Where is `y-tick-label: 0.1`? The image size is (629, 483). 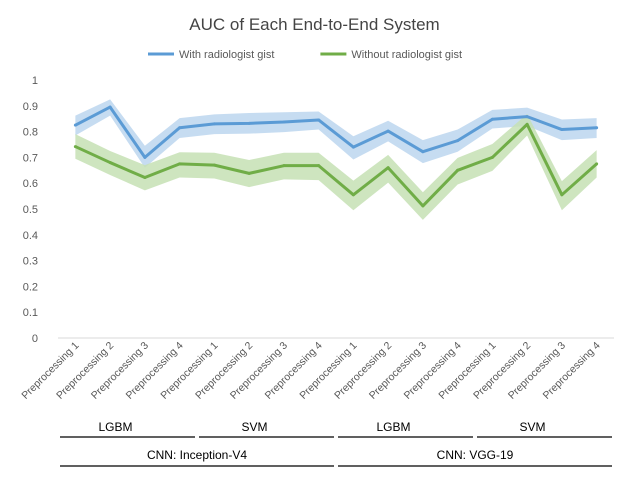 y-tick-label: 0.1 is located at coordinates (30, 313).